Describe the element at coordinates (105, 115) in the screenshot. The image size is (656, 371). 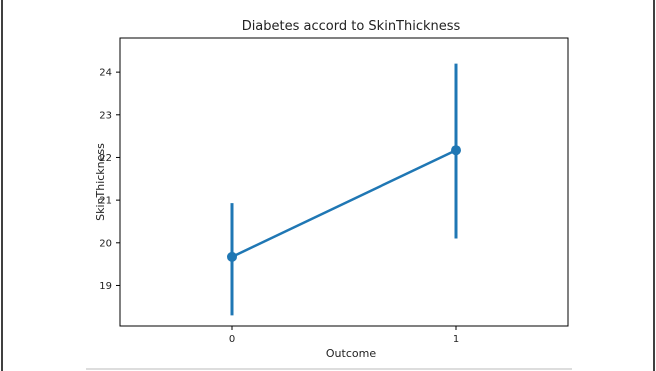
I see `y-tick-label: 23` at that location.